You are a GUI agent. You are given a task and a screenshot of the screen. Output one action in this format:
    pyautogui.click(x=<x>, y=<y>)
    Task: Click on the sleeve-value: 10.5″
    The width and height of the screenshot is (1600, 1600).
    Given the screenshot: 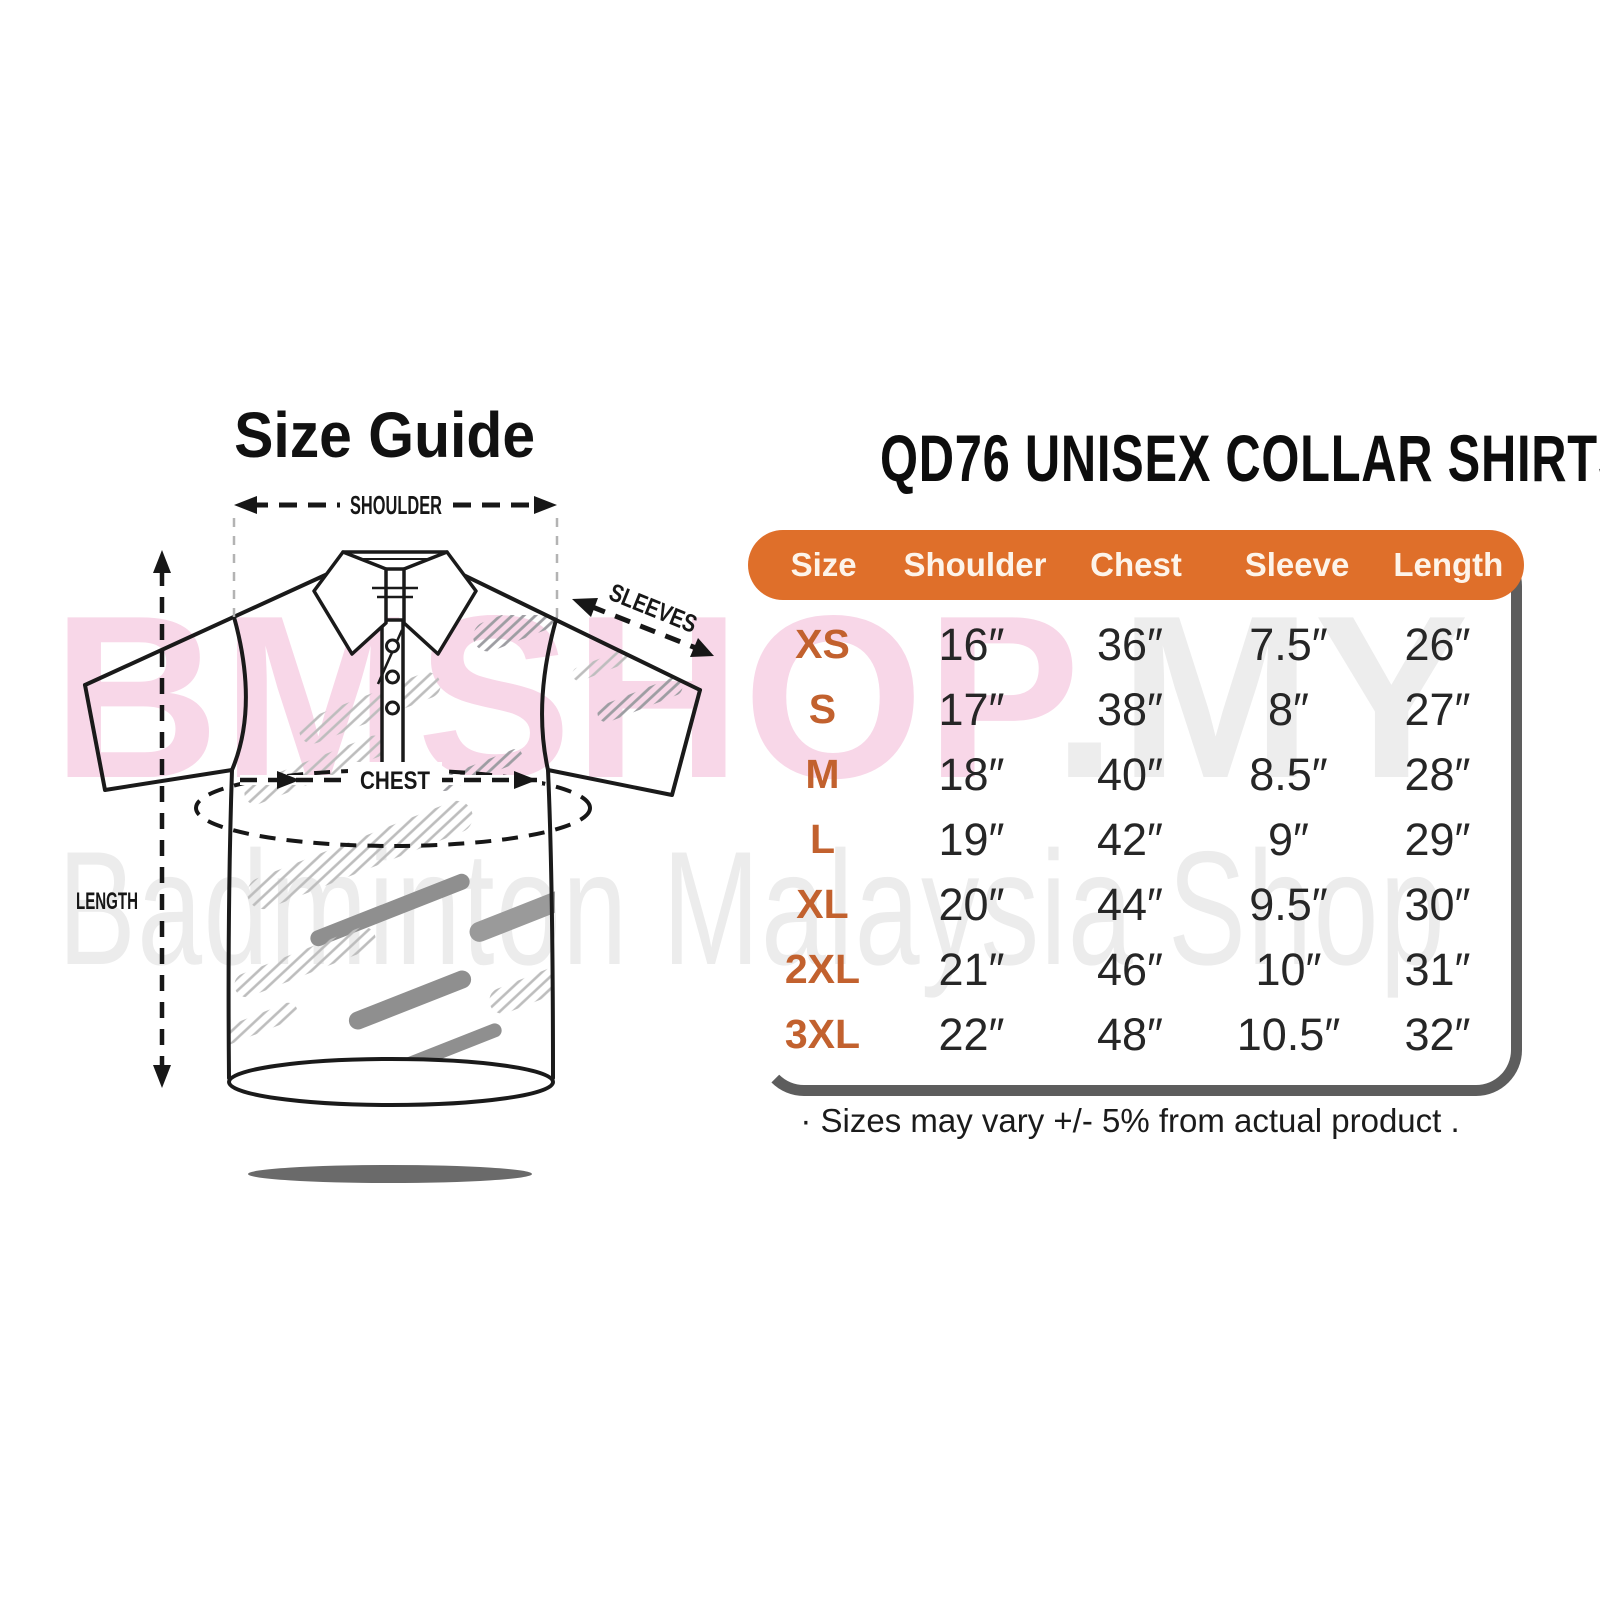 What is the action you would take?
    pyautogui.click(x=1288, y=1034)
    